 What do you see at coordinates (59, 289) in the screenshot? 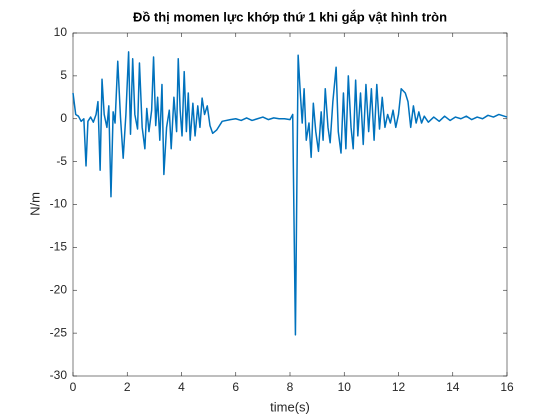
I see `y-tick-label: -20` at bounding box center [59, 289].